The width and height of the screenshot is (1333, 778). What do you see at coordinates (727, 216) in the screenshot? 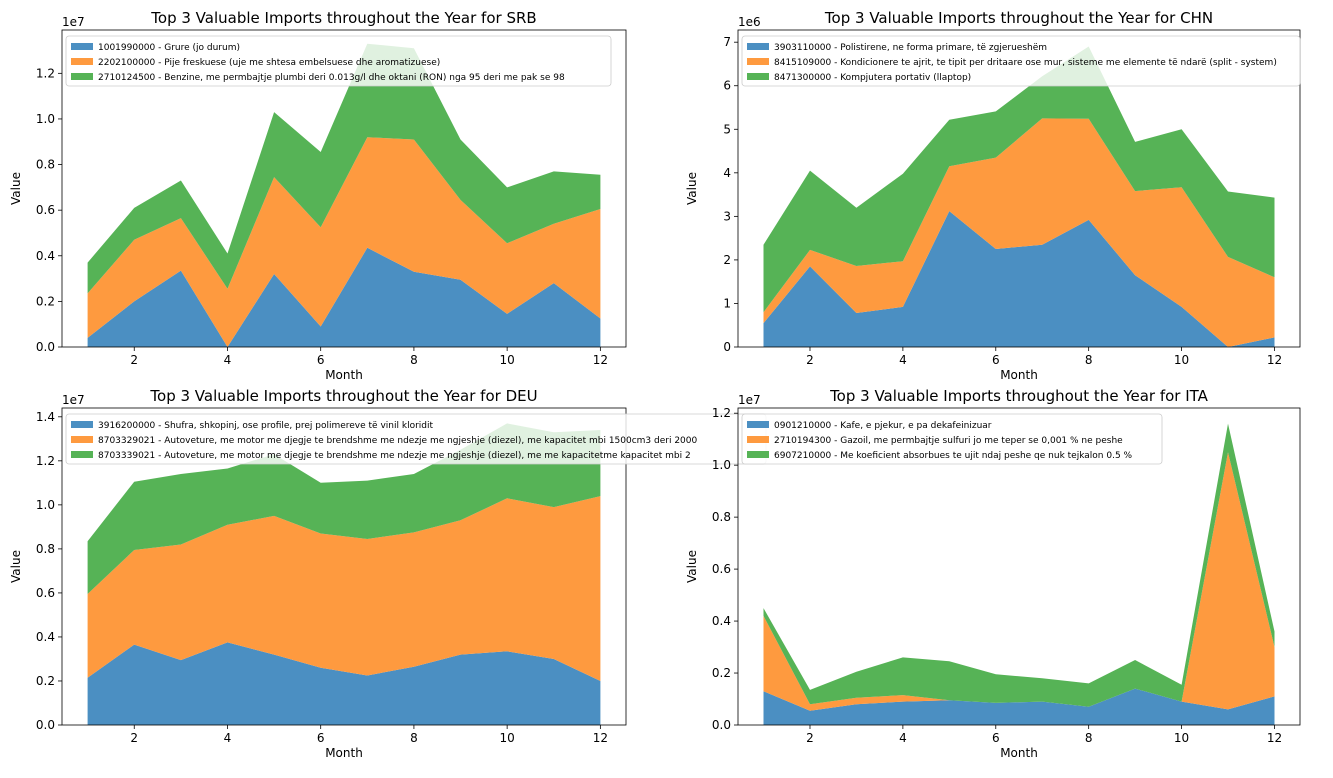
I see `y-tick-label: 3` at bounding box center [727, 216].